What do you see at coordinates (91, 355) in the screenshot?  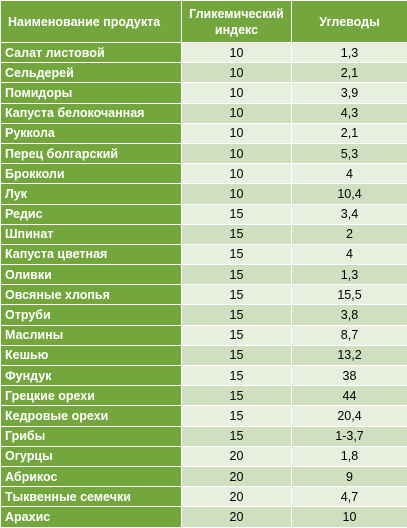 I see `product-name-cell: Кешью` at bounding box center [91, 355].